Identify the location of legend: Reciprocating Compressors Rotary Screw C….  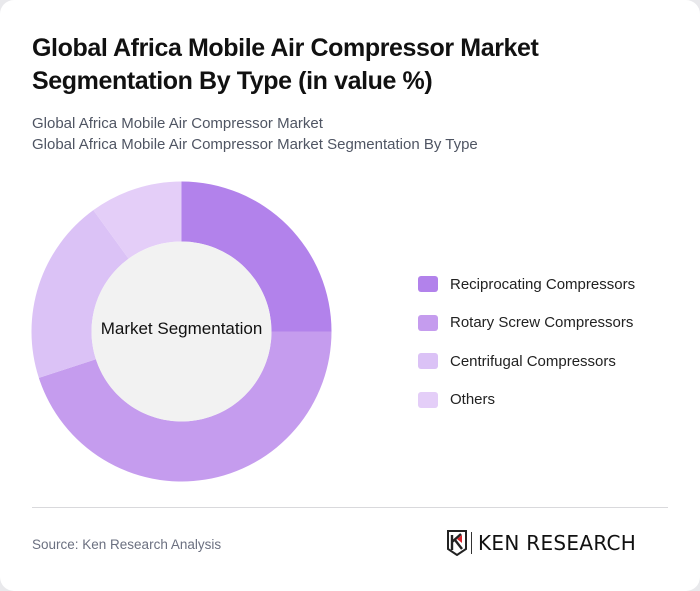
(526, 342).